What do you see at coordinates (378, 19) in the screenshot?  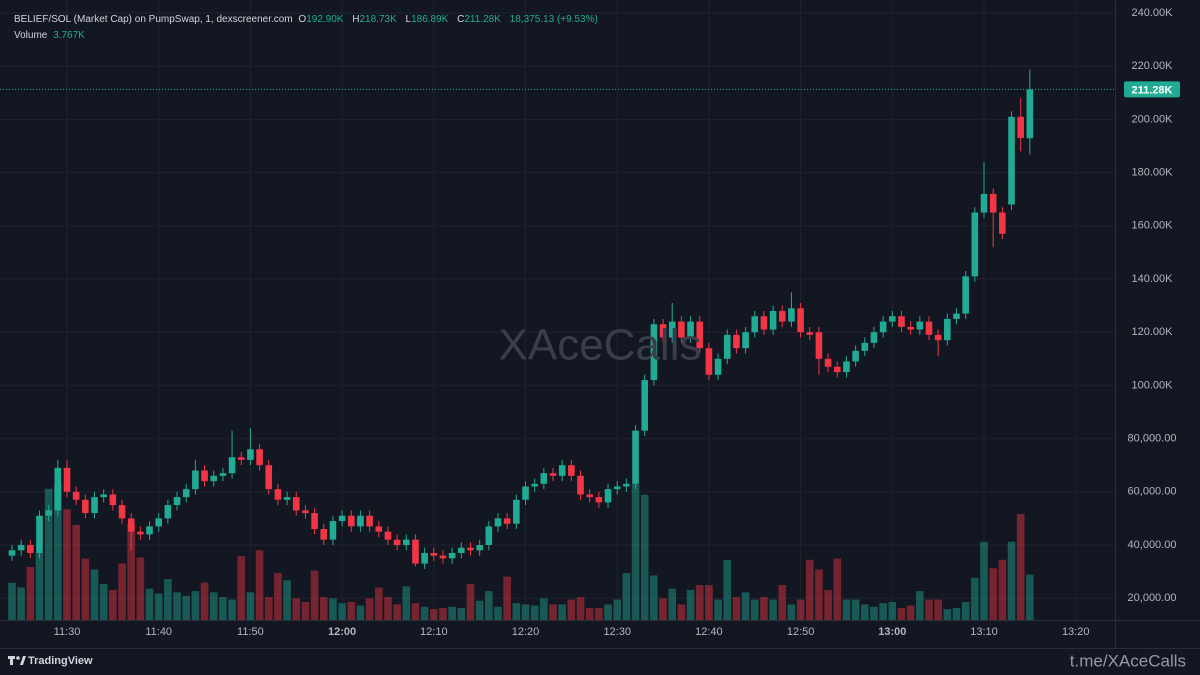 I see `ohlc-value: 218.73K` at bounding box center [378, 19].